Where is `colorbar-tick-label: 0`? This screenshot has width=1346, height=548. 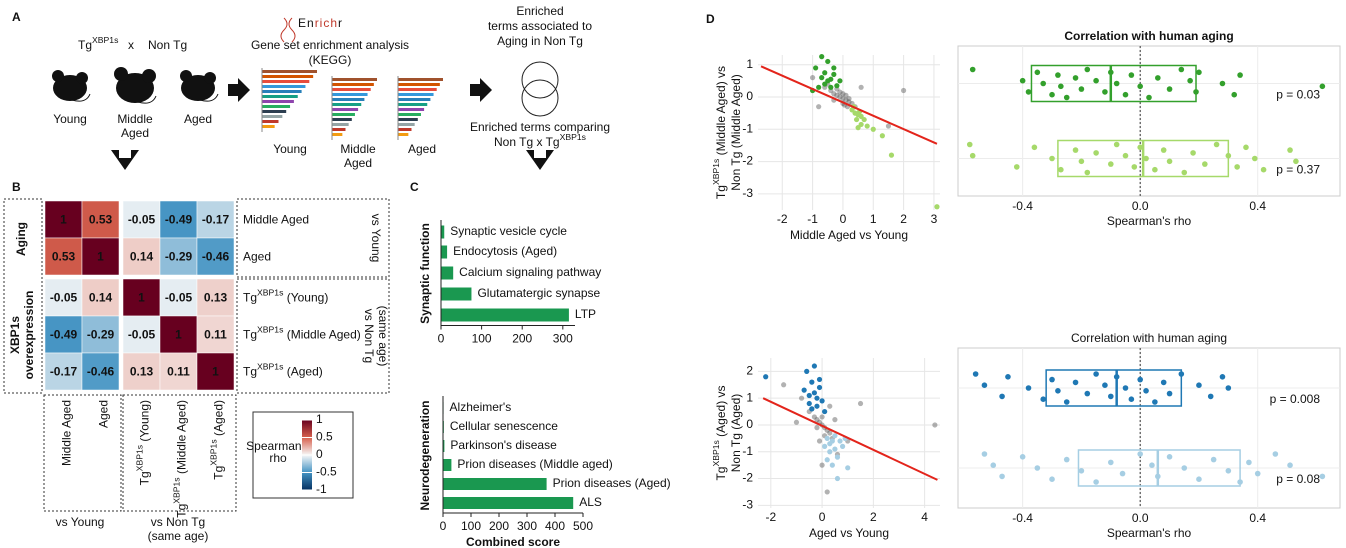
colorbar-tick-label: 0 is located at coordinates (319, 454).